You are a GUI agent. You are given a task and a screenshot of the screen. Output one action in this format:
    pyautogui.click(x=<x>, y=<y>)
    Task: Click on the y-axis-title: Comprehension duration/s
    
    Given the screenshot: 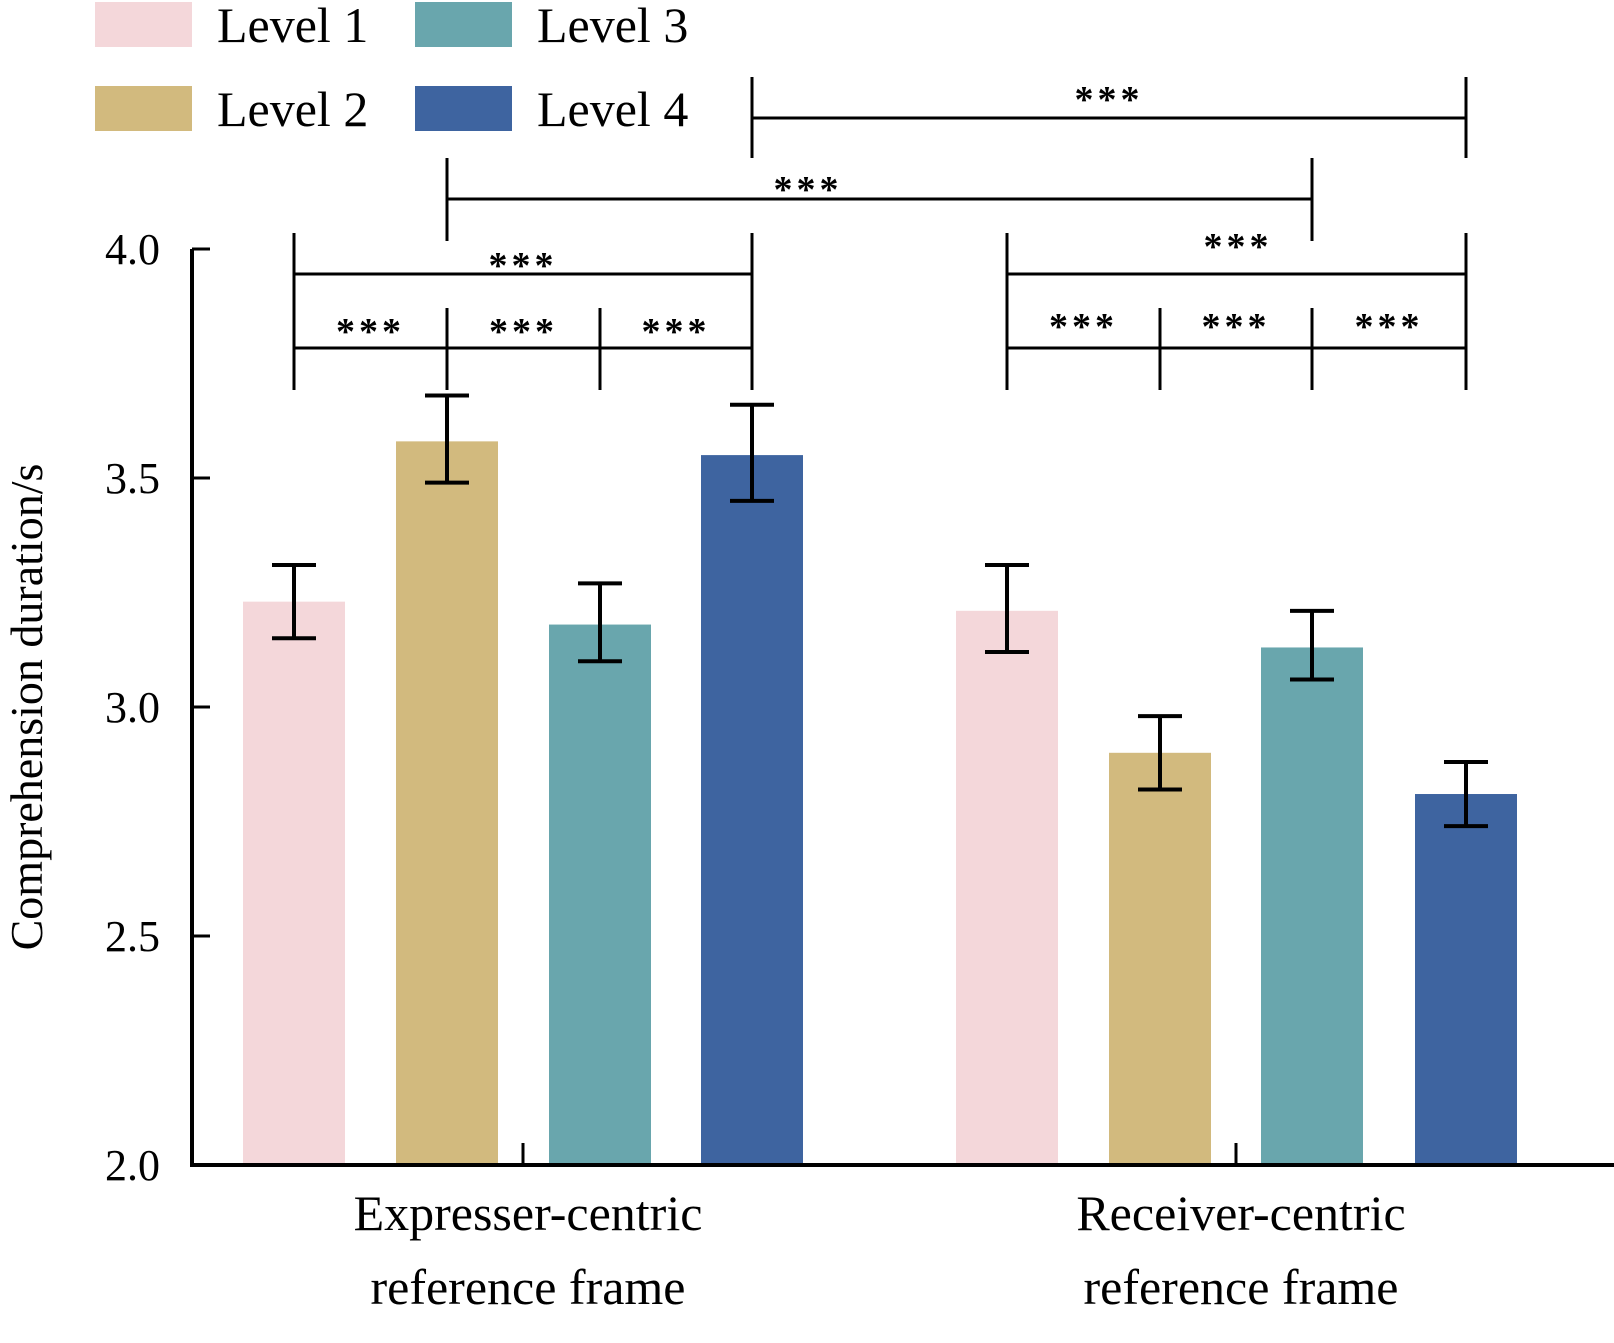 What is the action you would take?
    pyautogui.click(x=26, y=707)
    